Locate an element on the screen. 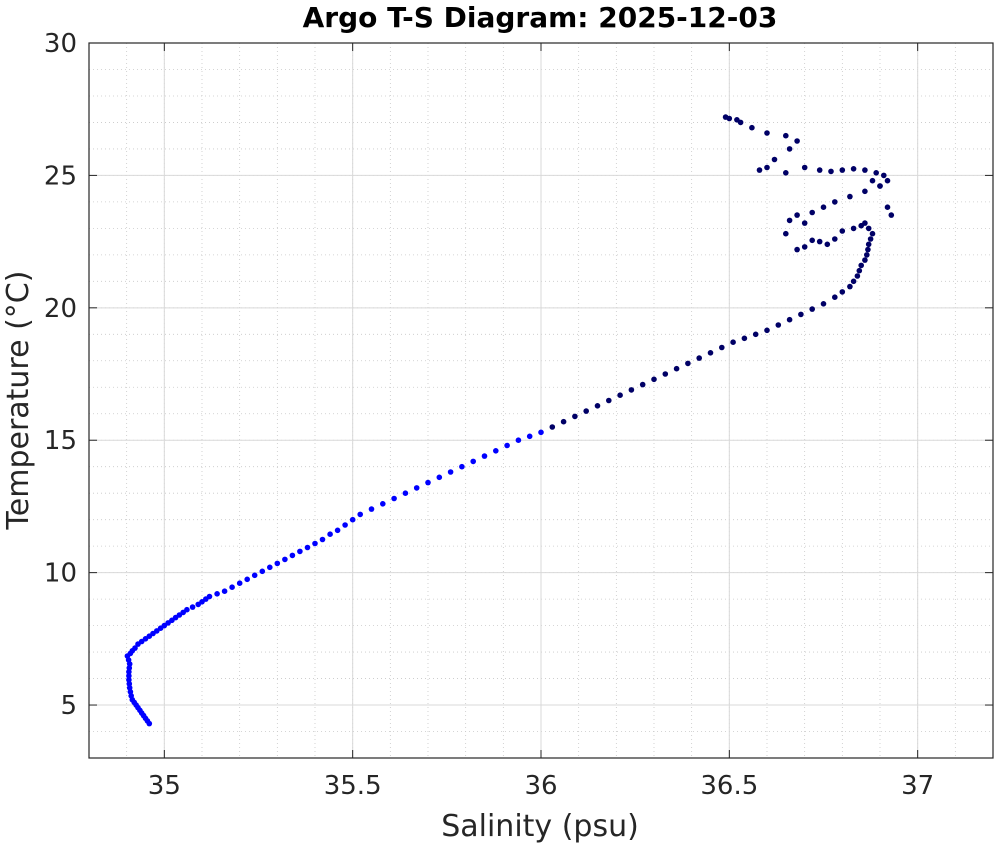 This screenshot has height=846, width=997. chart-title: Argo T-S Diagram: 2025-12-03 is located at coordinates (540, 17).